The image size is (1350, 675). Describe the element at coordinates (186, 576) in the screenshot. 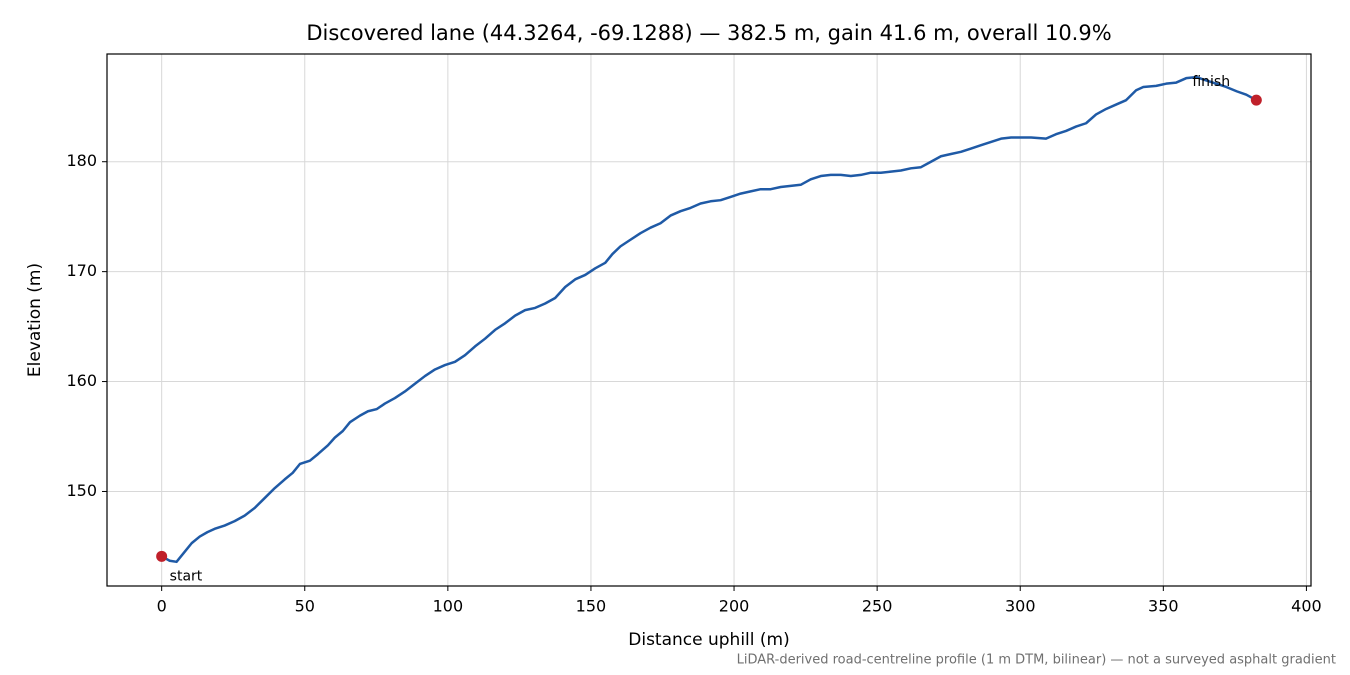

I see `start-label: start` at that location.